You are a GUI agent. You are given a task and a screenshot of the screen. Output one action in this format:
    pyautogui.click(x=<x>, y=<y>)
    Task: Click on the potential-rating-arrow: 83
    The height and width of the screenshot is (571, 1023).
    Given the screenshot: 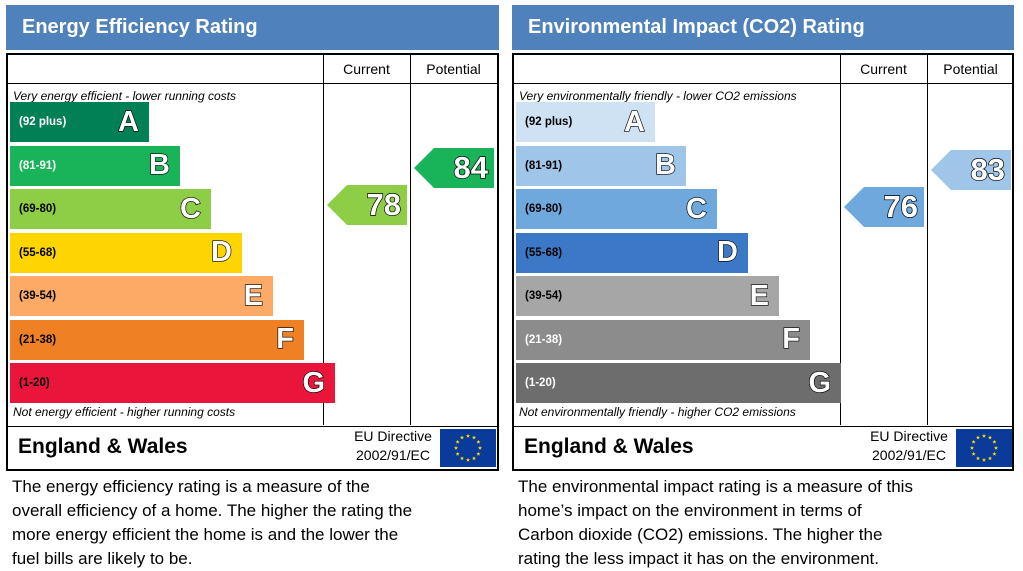 What is the action you would take?
    pyautogui.click(x=971, y=169)
    